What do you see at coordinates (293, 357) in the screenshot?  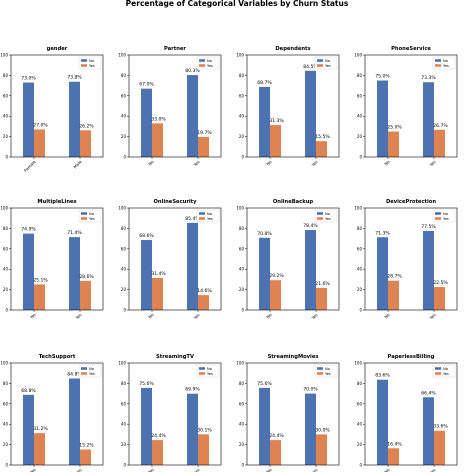 I see `subplot-title: StreamingMovies` at bounding box center [293, 357].